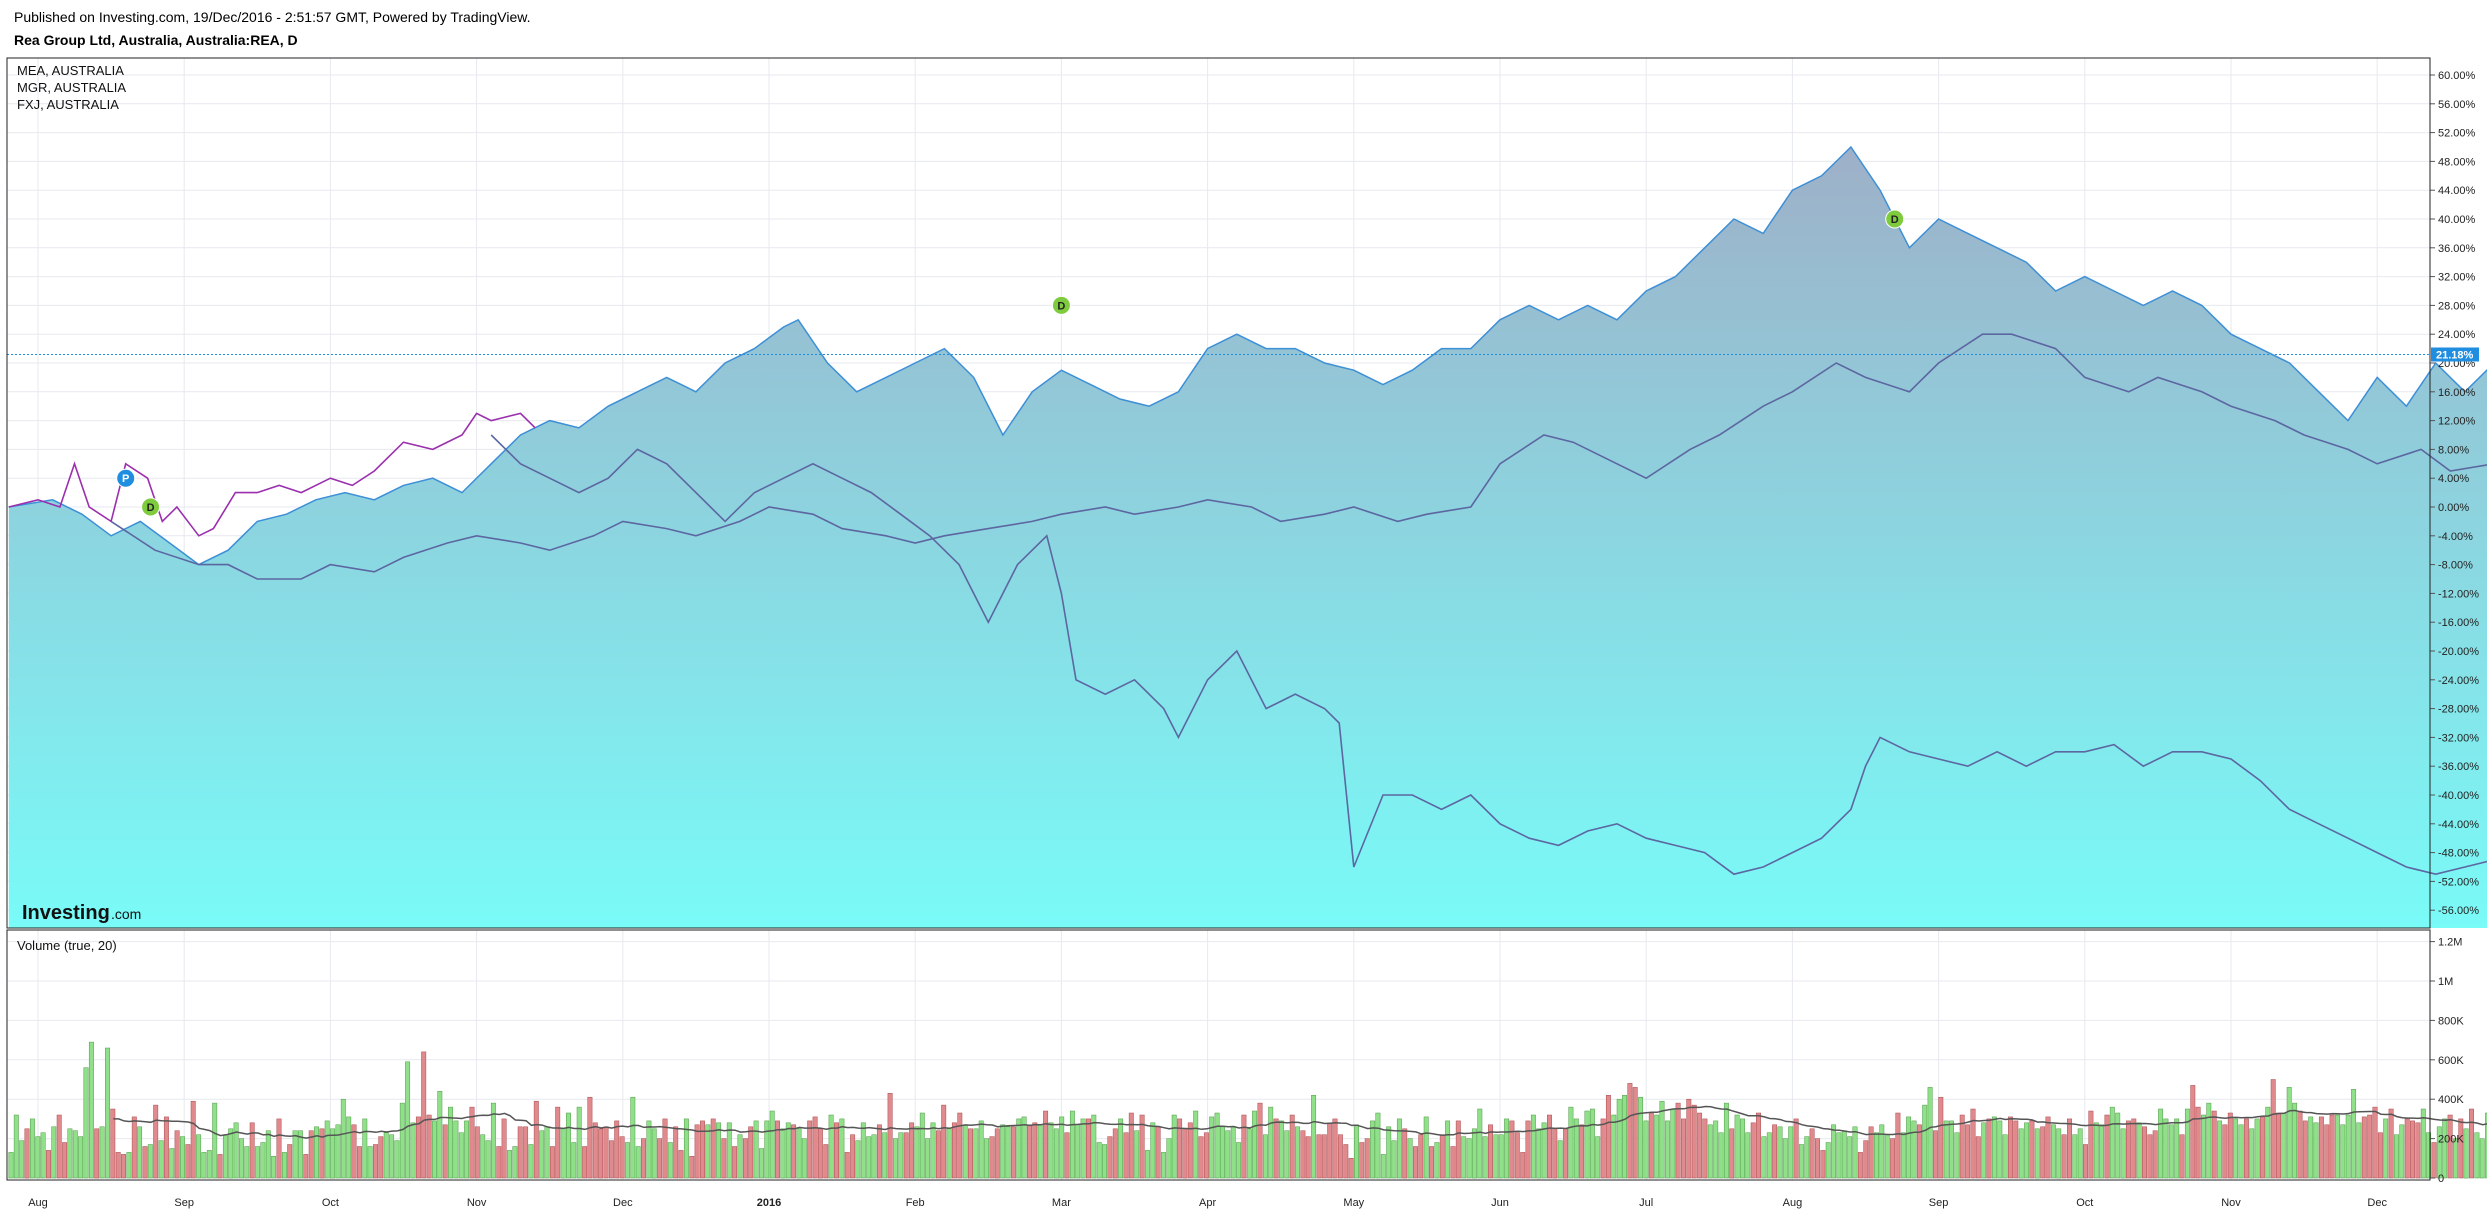 The width and height of the screenshot is (2487, 1217). Describe the element at coordinates (81, 913) in the screenshot. I see `investing-logo: Investing .com` at that location.